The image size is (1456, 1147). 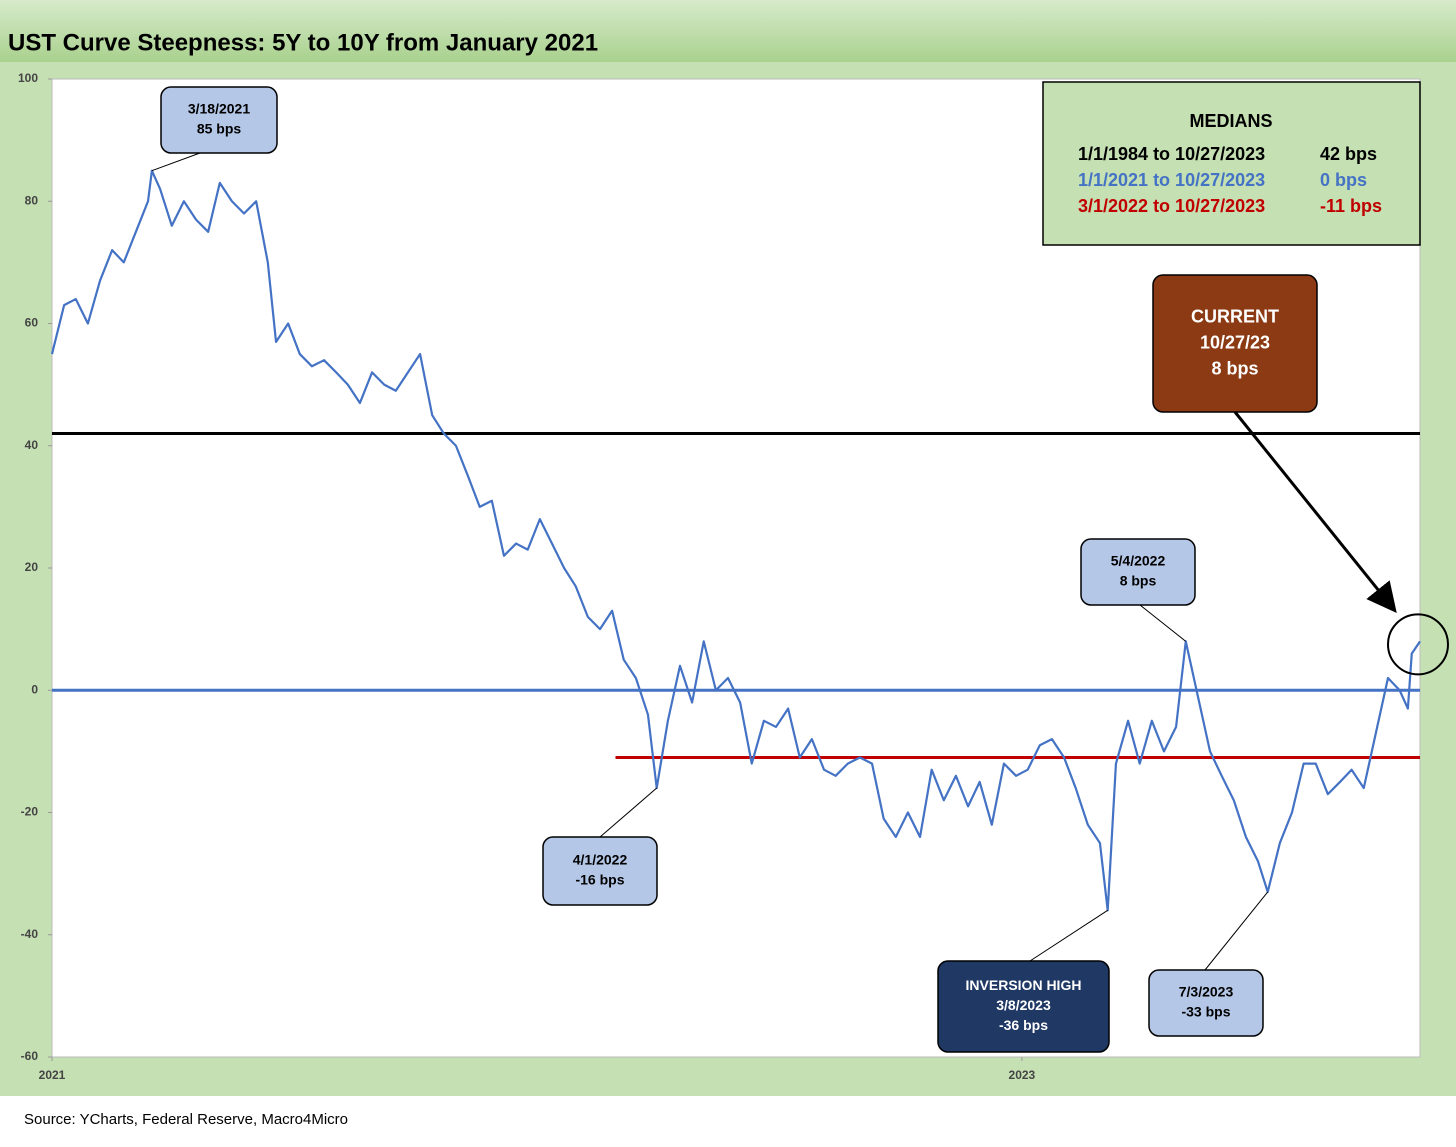 I want to click on y-tick-label: -60, so click(x=30, y=1056).